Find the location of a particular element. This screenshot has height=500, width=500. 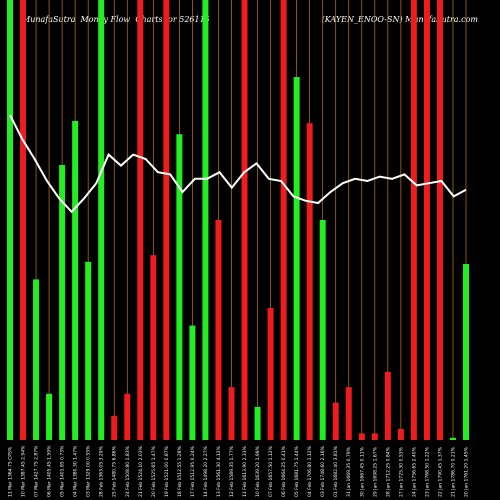

x-tick-label: 14 Feb 1498.20 2.27% is located at coordinates (206, 471).